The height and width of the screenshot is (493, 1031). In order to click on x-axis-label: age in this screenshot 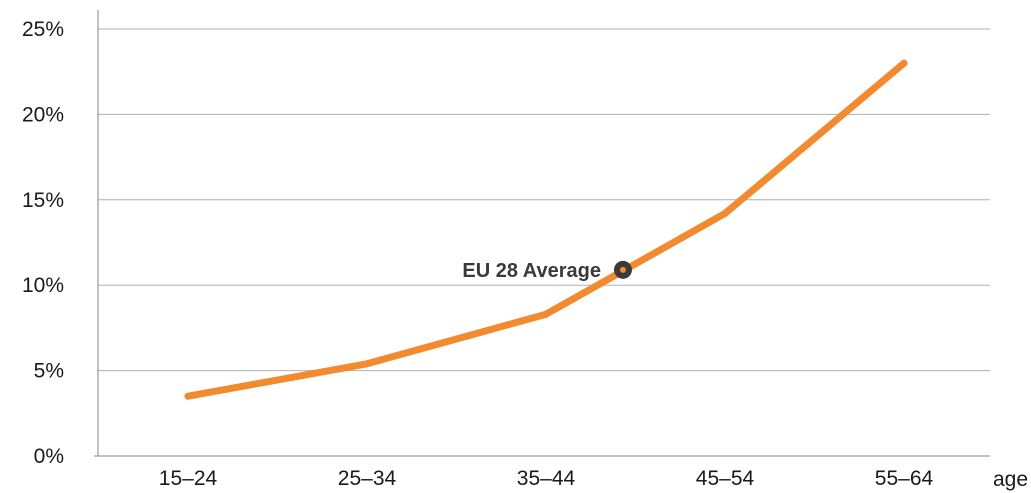, I will do `click(1010, 479)`.